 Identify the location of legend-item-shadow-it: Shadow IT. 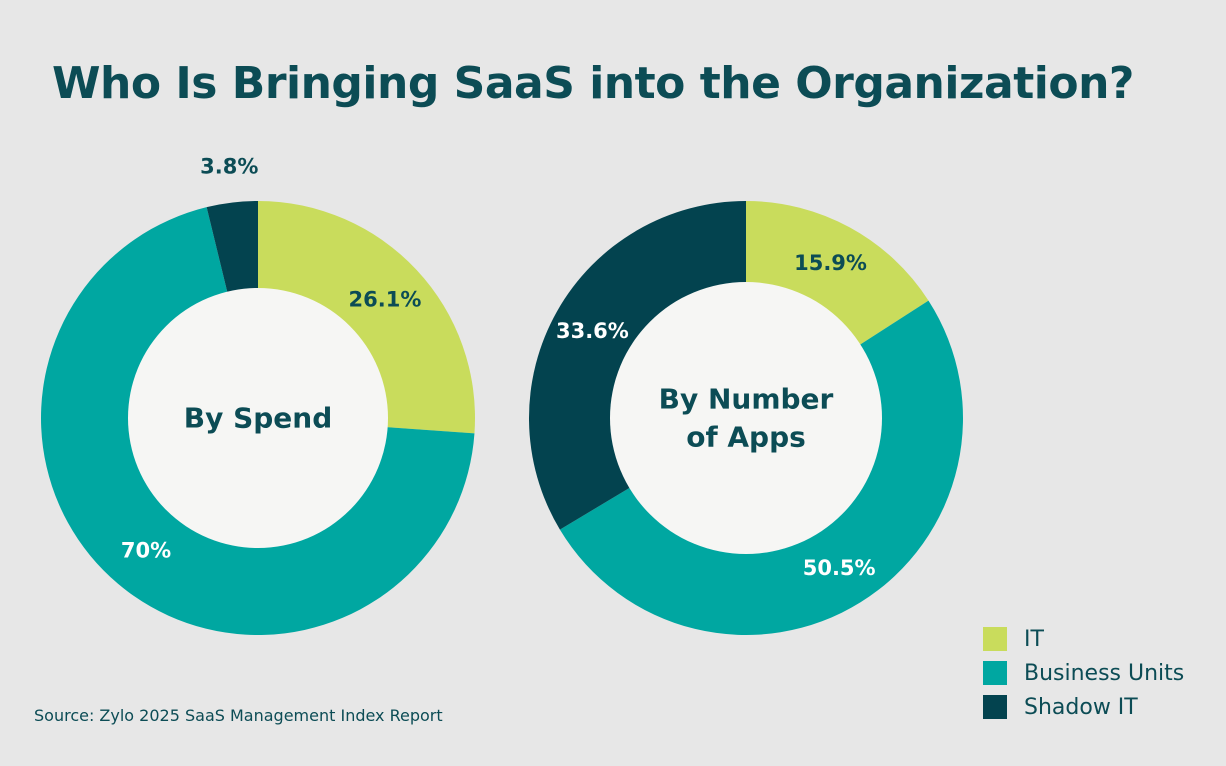
(1083, 707).